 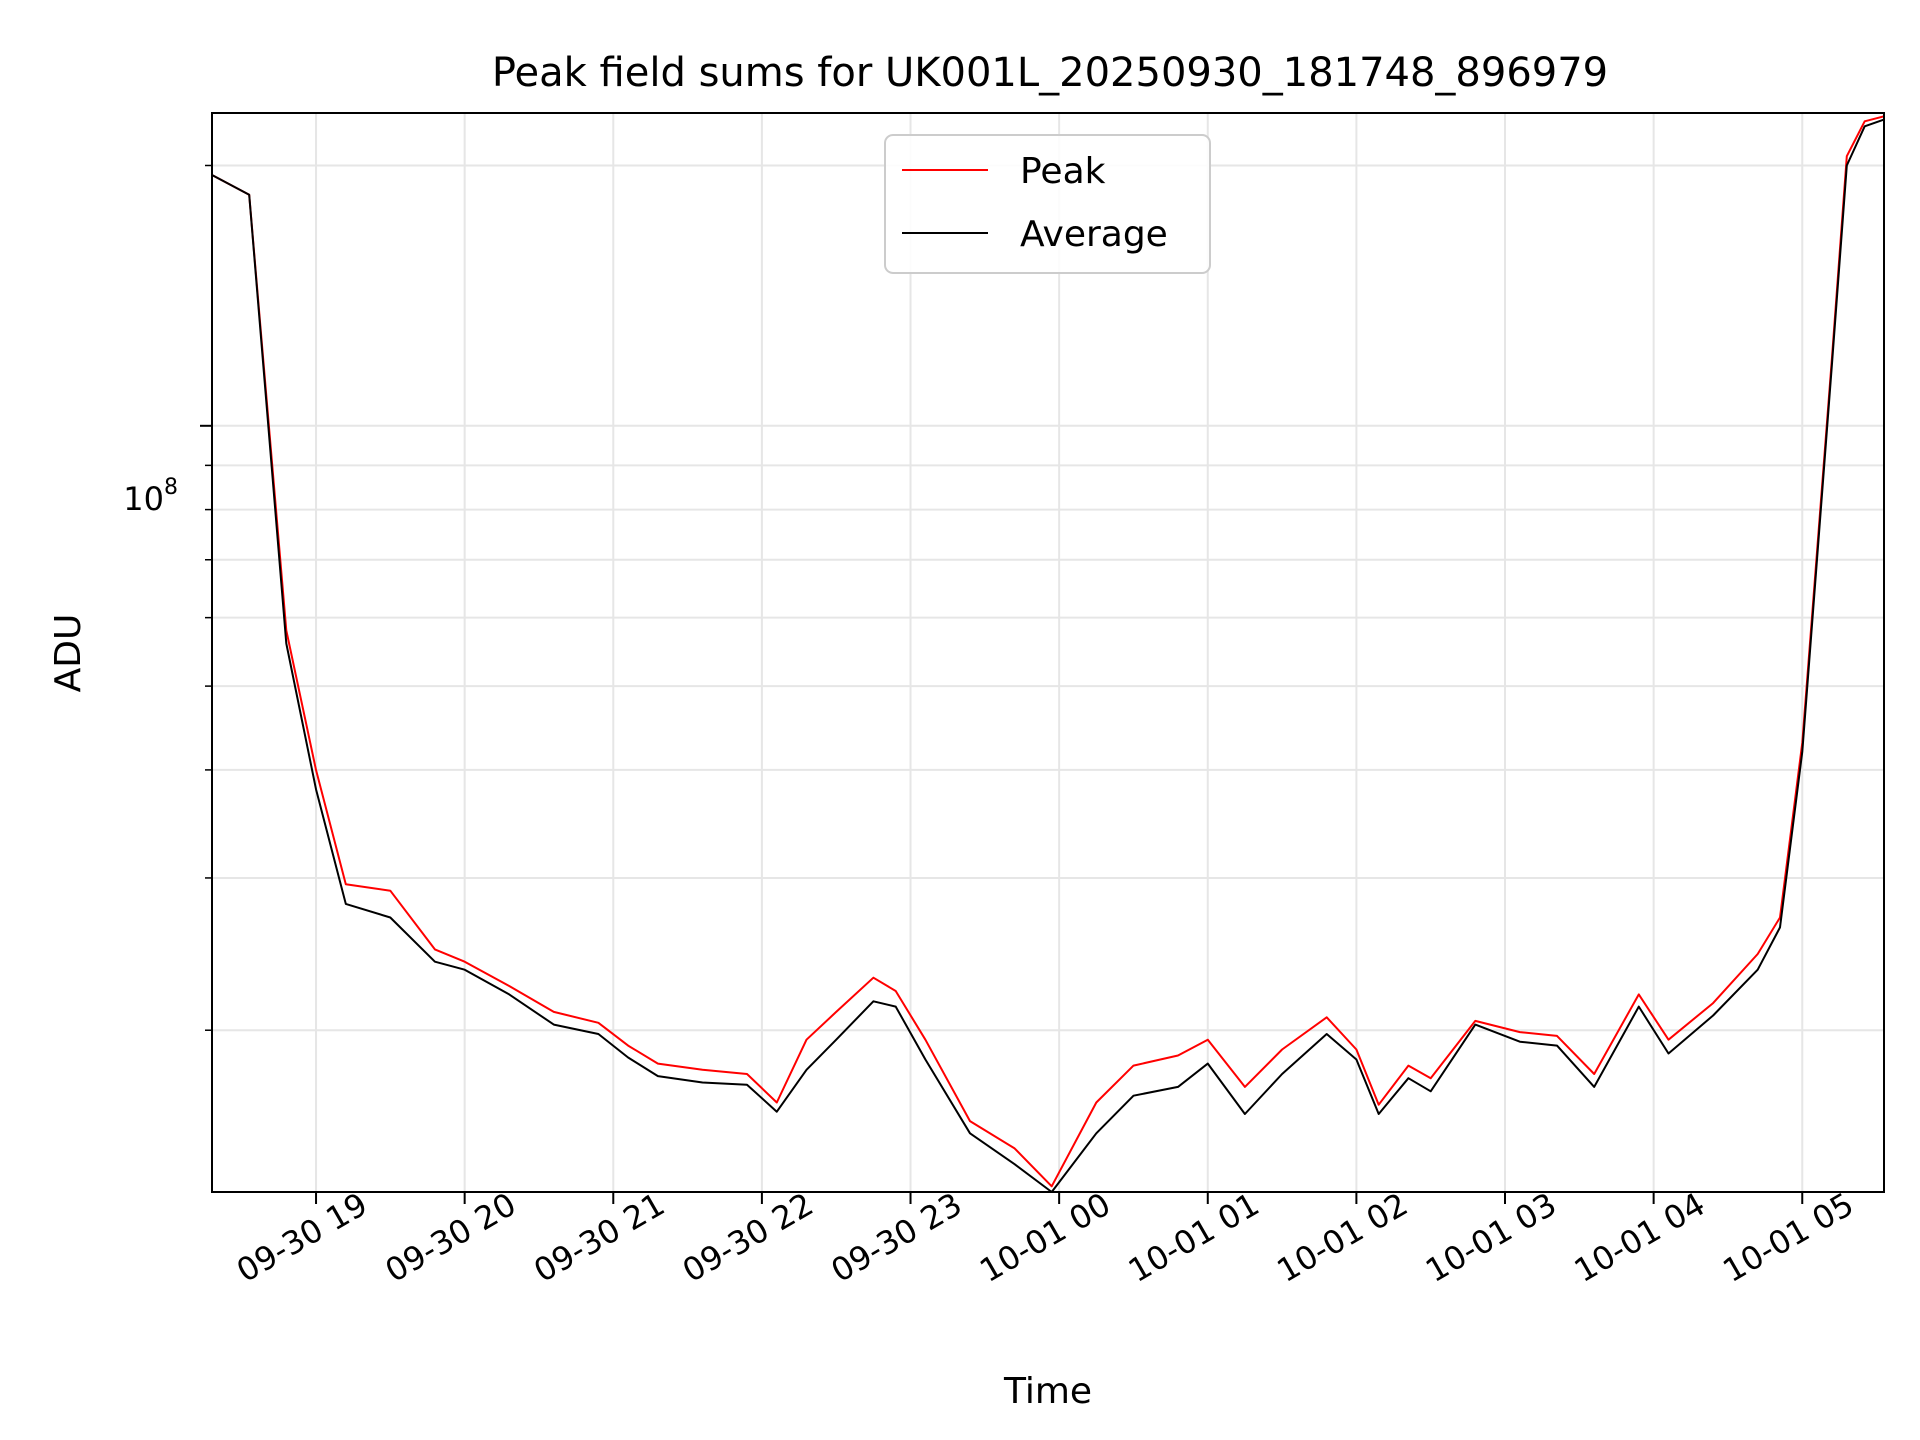 I want to click on legend-label-peak: Peak, so click(x=1063, y=171).